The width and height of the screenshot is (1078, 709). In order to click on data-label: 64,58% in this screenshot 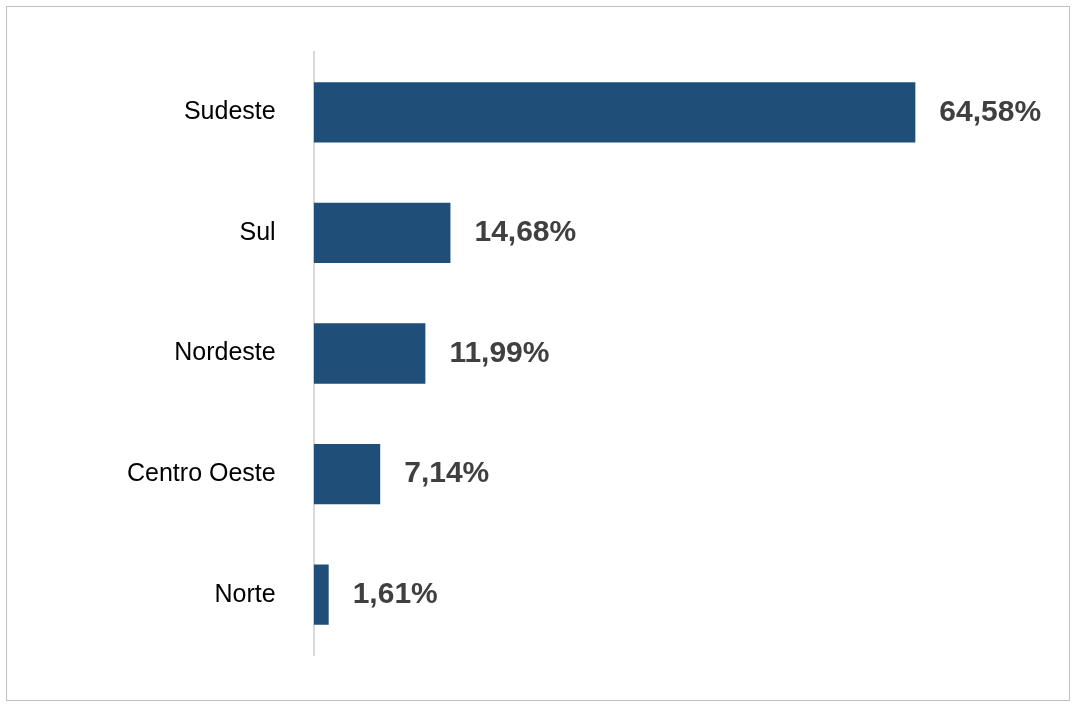, I will do `click(990, 110)`.